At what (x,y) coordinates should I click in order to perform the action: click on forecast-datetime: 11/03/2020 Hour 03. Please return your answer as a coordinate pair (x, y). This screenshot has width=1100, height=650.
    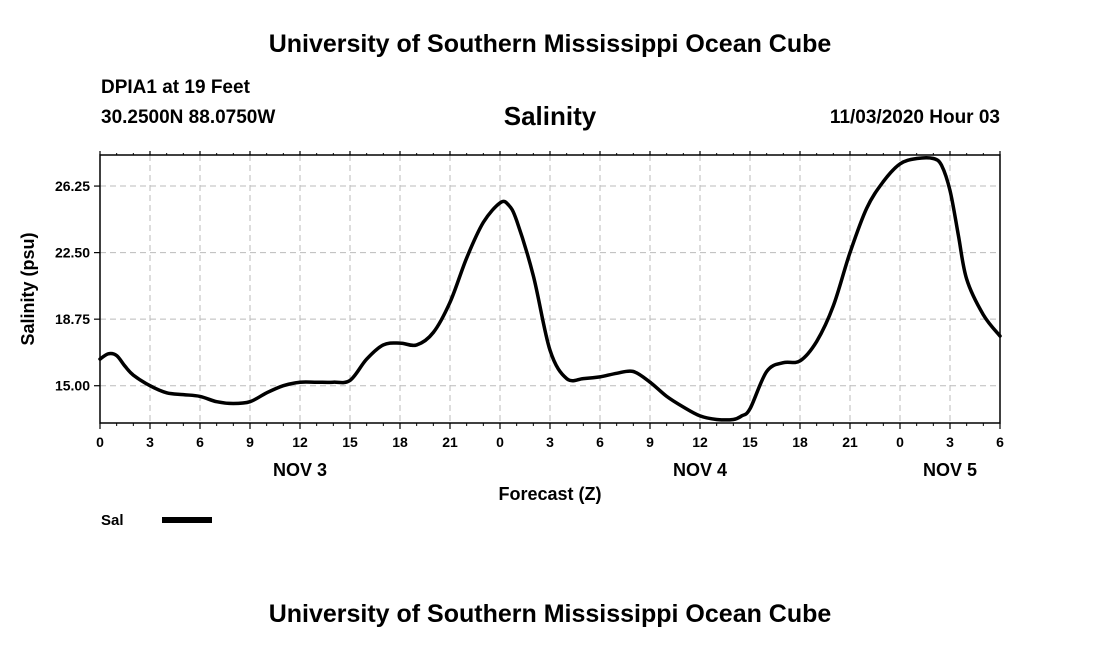
    Looking at the image, I should click on (914, 117).